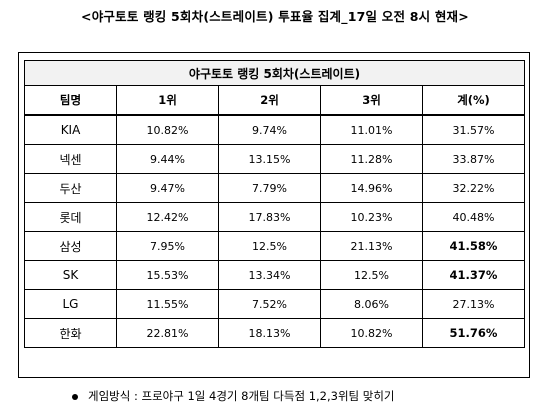 This screenshot has height=414, width=550. What do you see at coordinates (473, 333) in the screenshot?
I see `total-cell: 51.76%` at bounding box center [473, 333].